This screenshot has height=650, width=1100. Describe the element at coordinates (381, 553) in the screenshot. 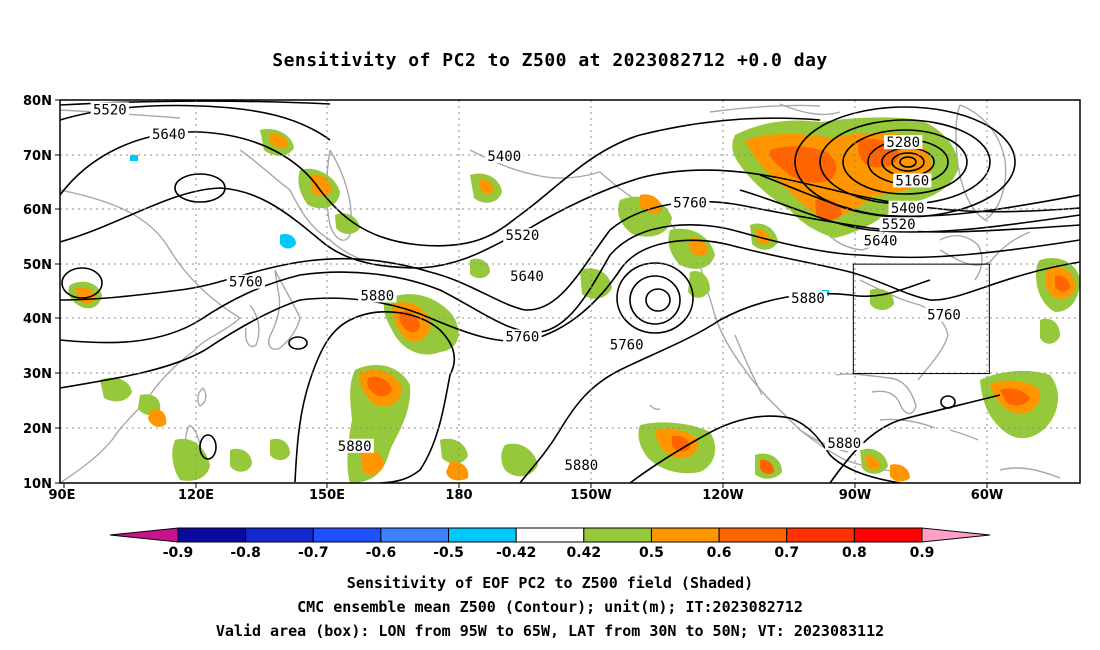

I see `colorbar-tick-label: -0.6` at that location.